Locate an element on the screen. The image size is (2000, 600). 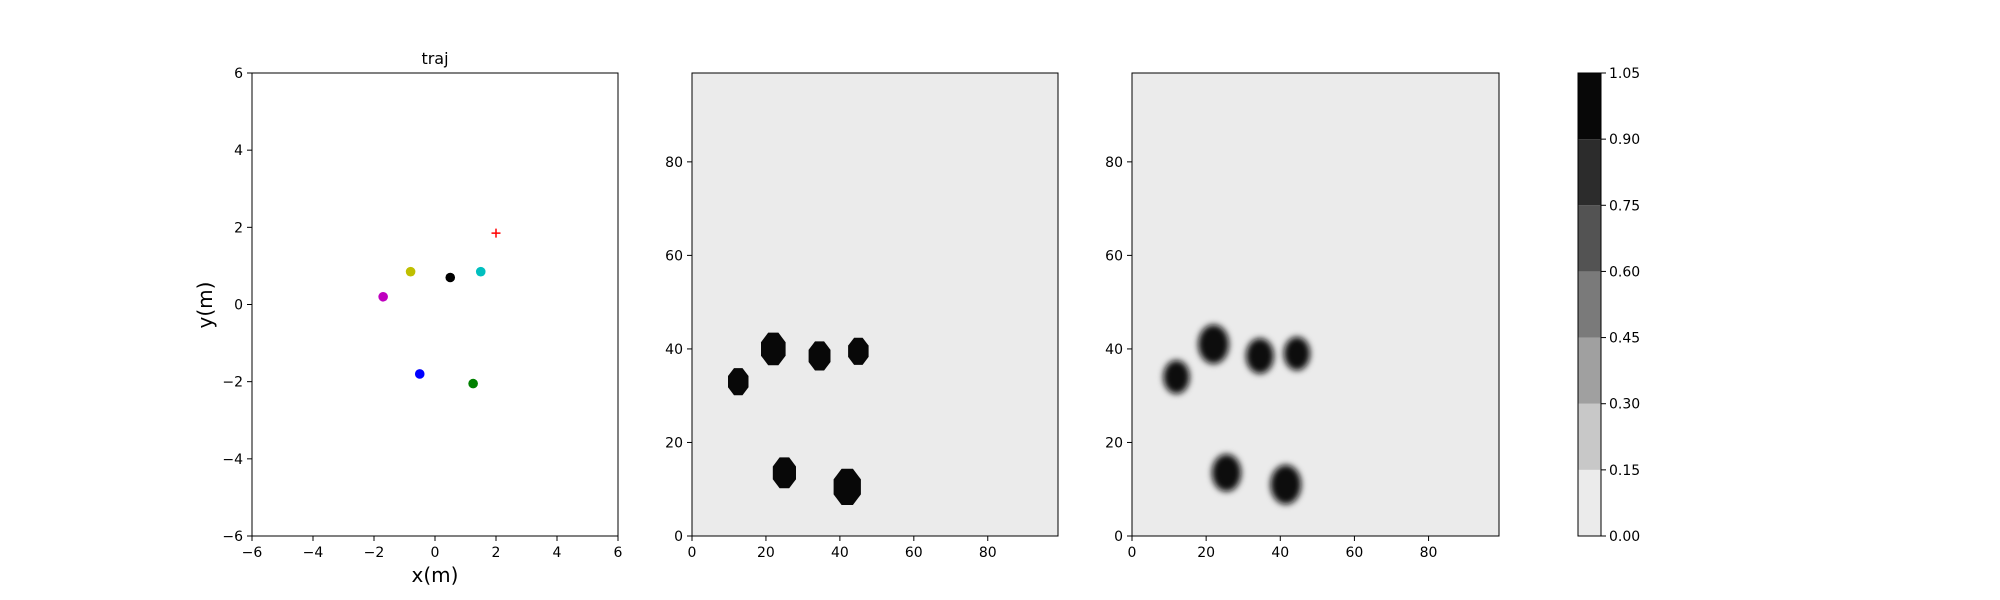
colorbar-tick-label: 0.00 is located at coordinates (1624, 537).